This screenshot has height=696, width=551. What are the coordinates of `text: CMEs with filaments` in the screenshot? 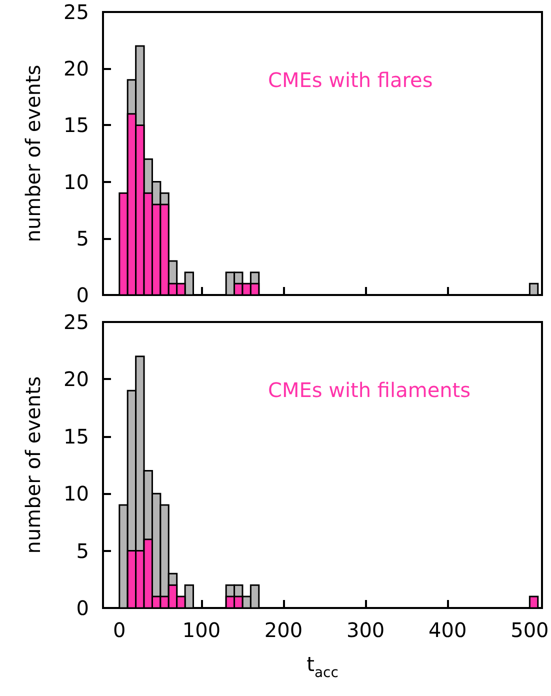 It's located at (369, 390).